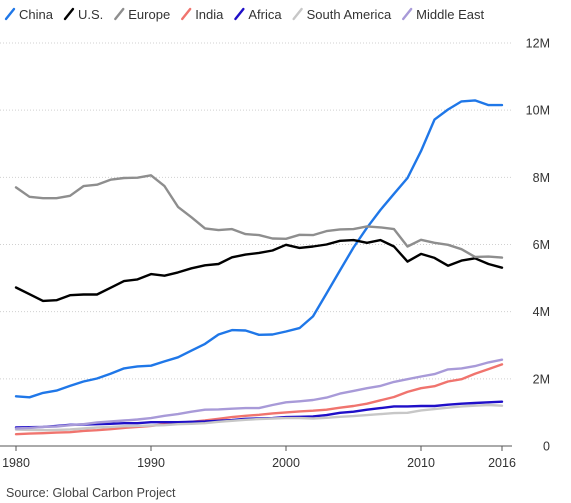 This screenshot has height=503, width=571. Describe the element at coordinates (16, 463) in the screenshot. I see `x-tick-label: 1980` at that location.